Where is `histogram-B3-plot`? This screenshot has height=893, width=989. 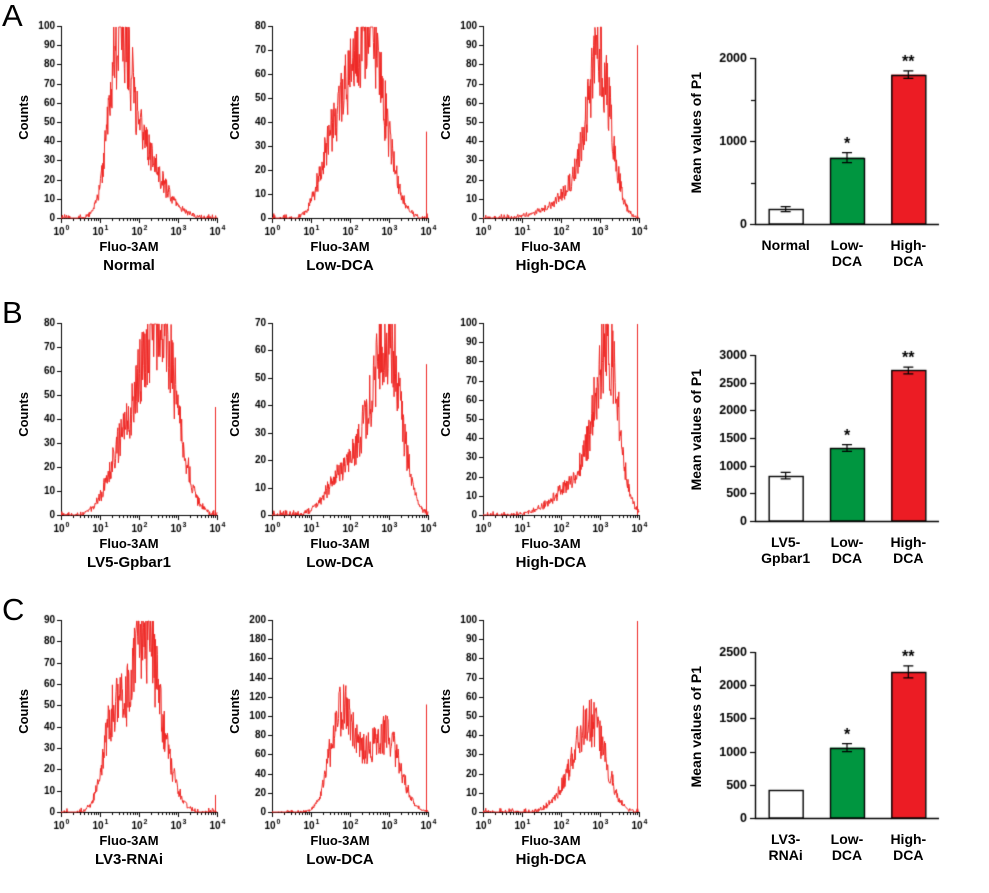
histogram-B3-plot is located at coordinates (551, 428).